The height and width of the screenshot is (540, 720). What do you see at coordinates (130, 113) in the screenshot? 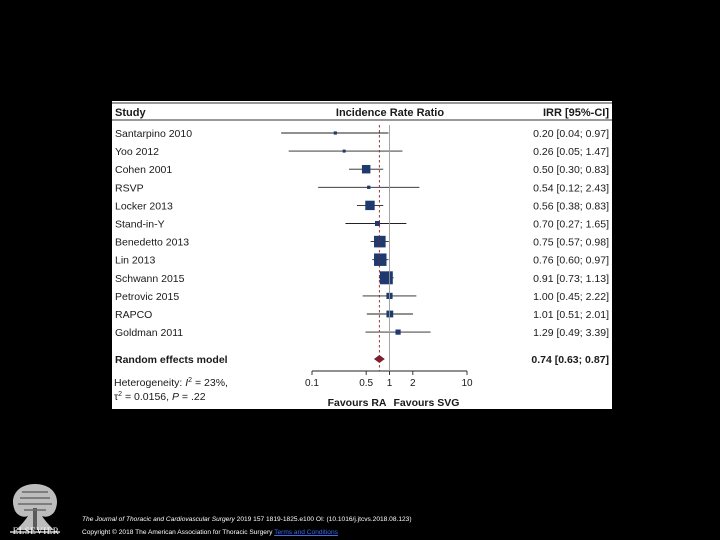
I see `column-header-study: Study` at bounding box center [130, 113].